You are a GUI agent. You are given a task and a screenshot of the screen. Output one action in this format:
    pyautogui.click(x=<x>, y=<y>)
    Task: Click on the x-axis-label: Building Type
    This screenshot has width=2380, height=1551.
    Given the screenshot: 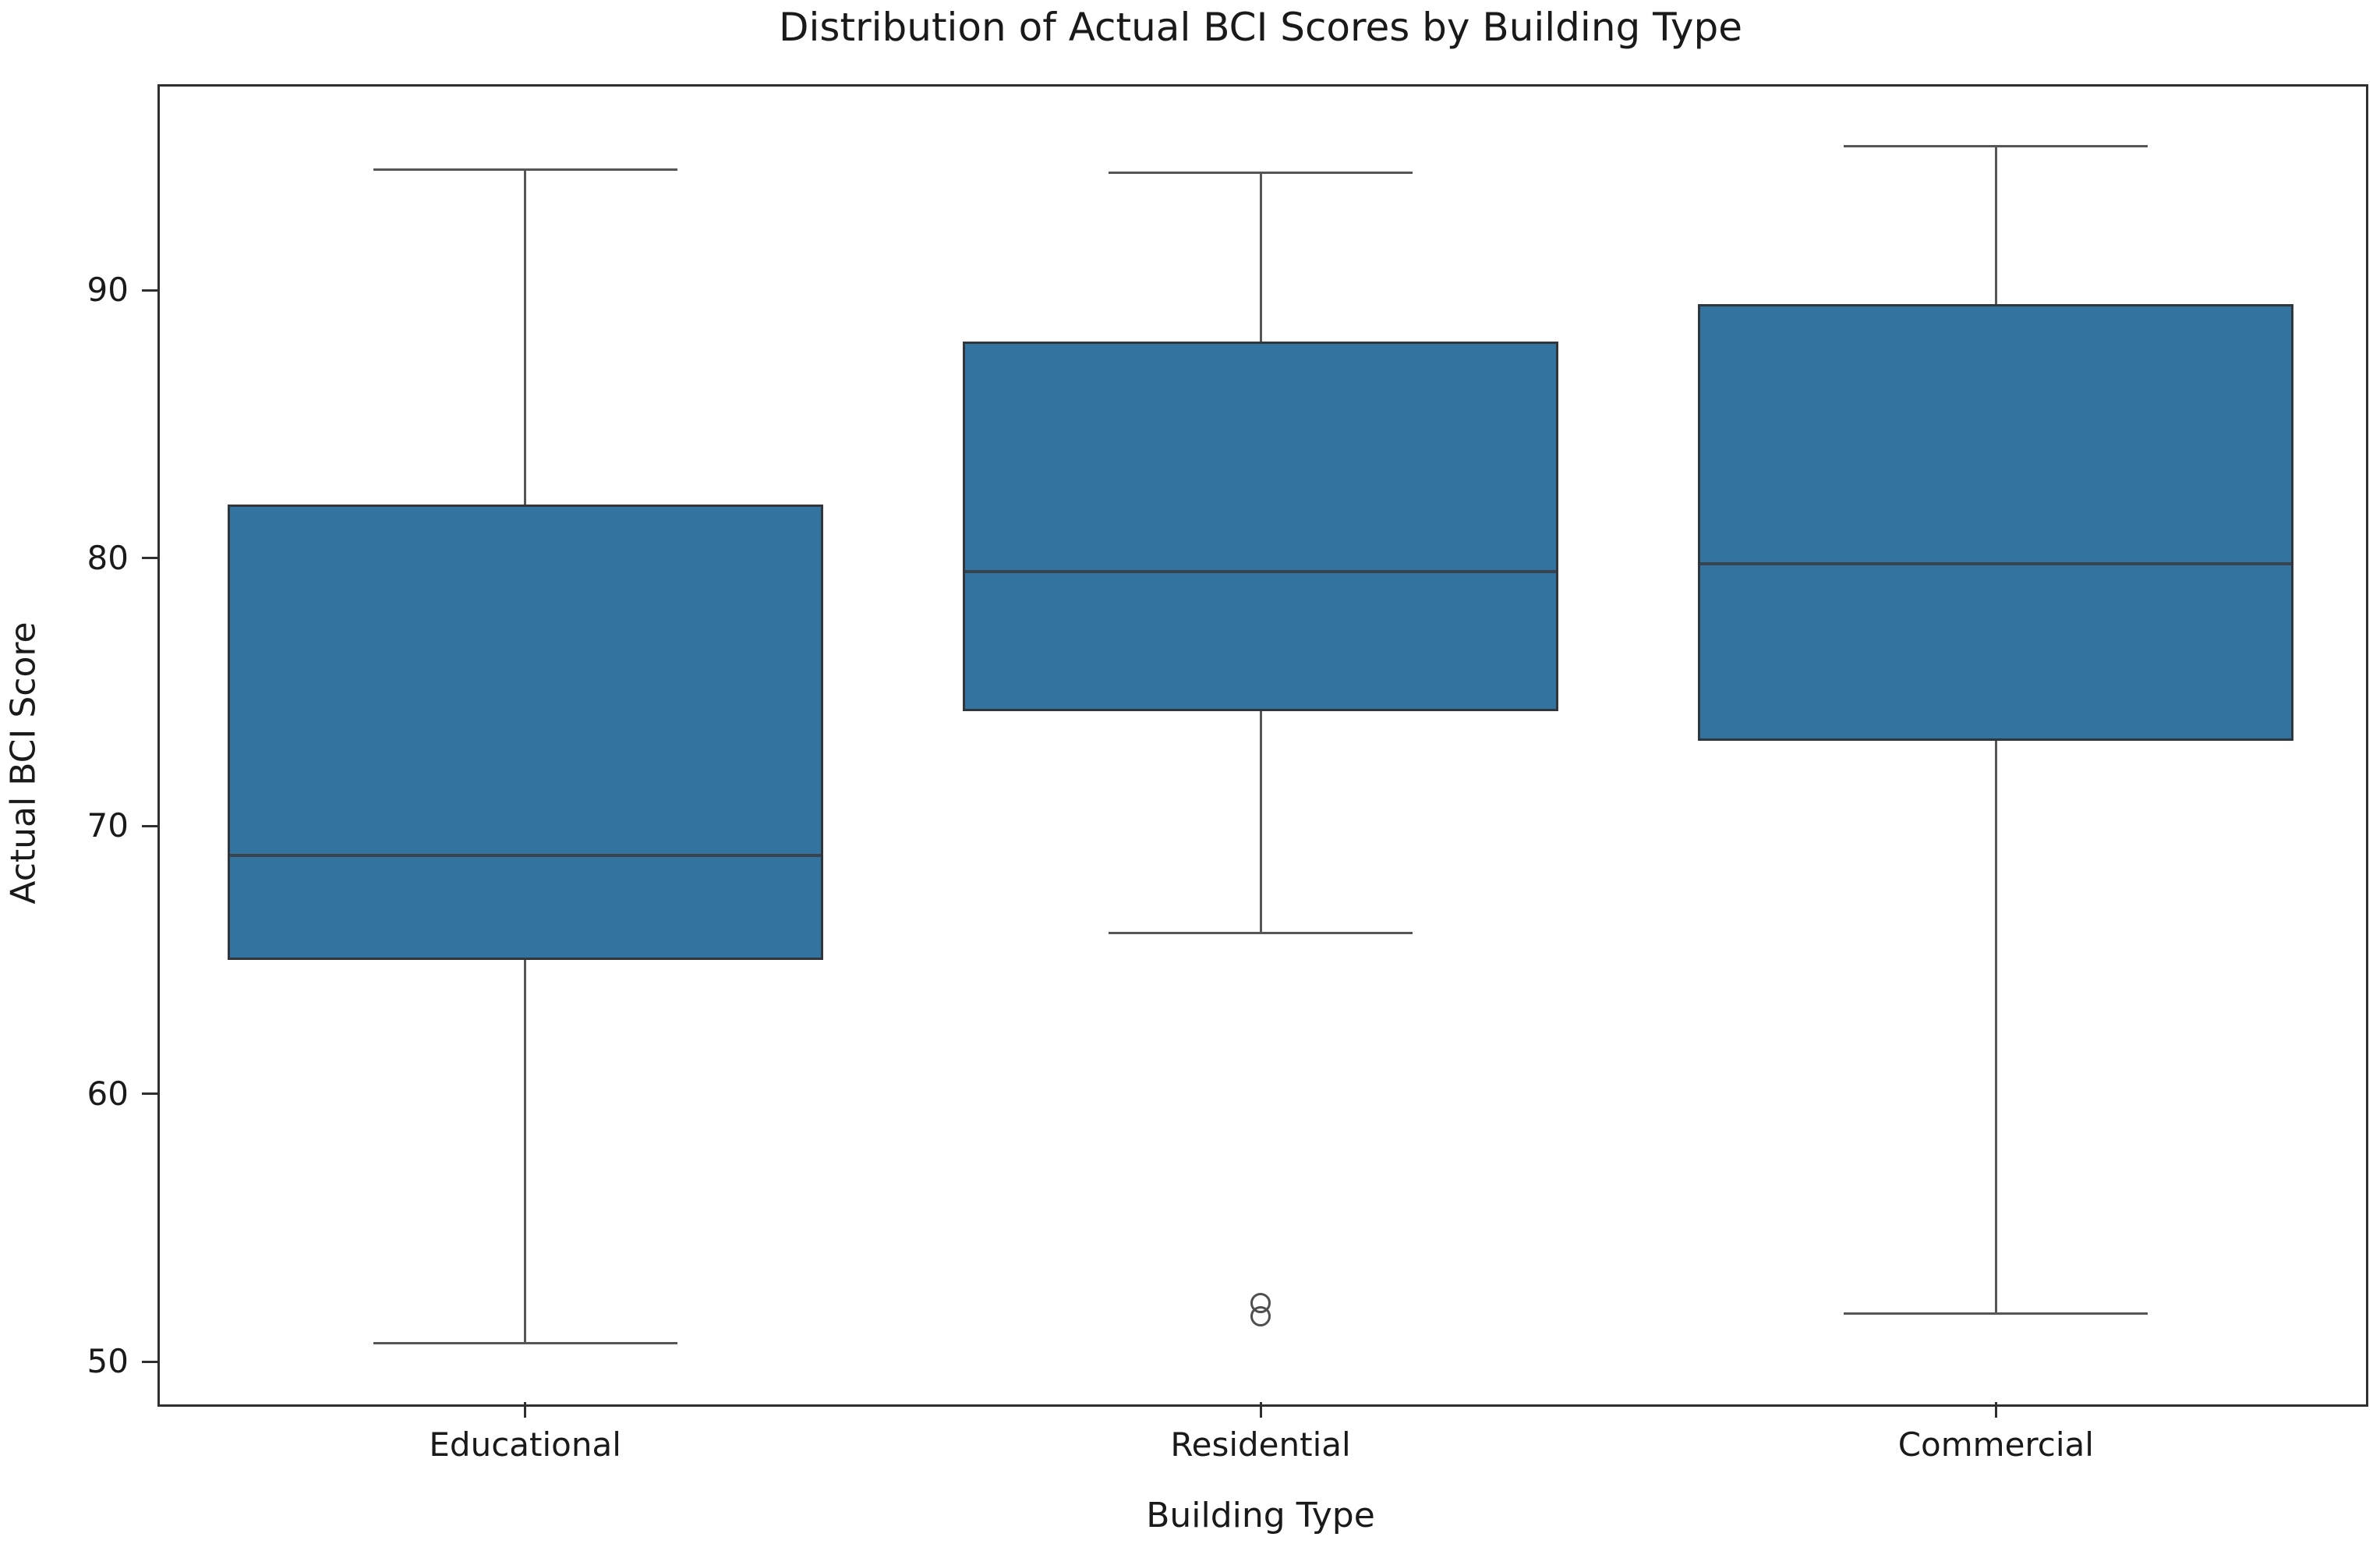 What is the action you would take?
    pyautogui.click(x=1260, y=1516)
    